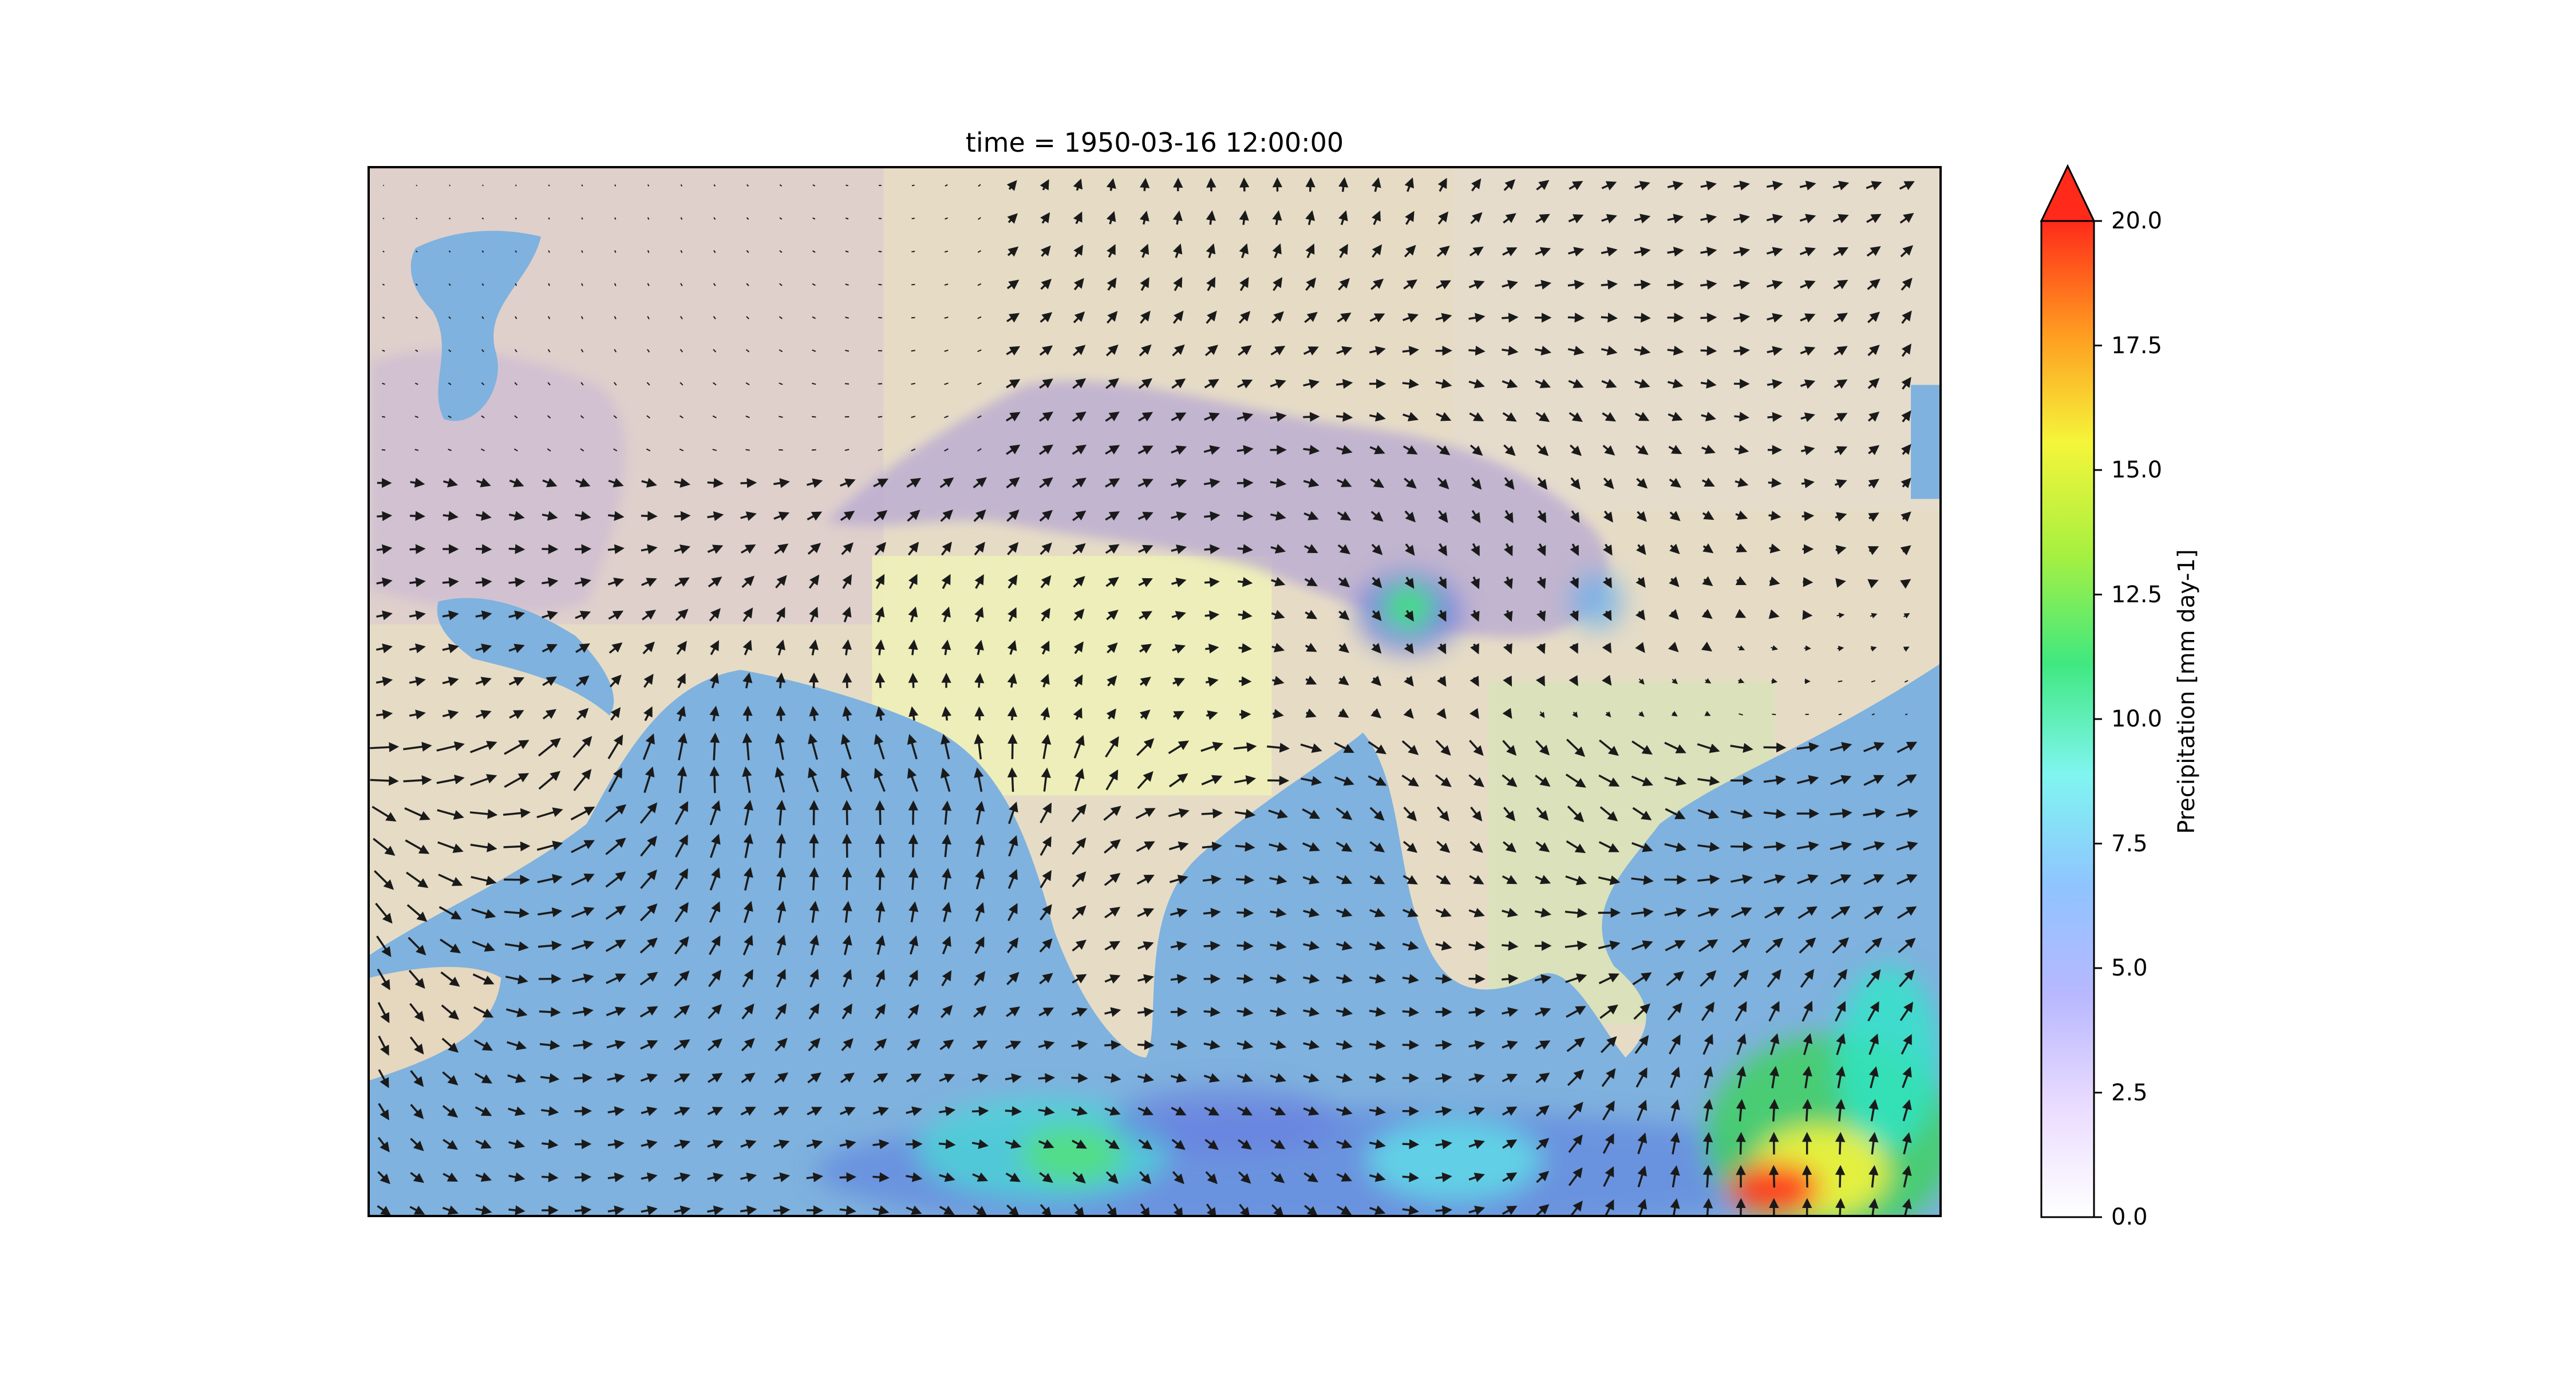 Image resolution: width=2576 pixels, height=1374 pixels. What do you see at coordinates (2187, 691) in the screenshot?
I see `colorbar-label: Precipitation [mm day-1]` at bounding box center [2187, 691].